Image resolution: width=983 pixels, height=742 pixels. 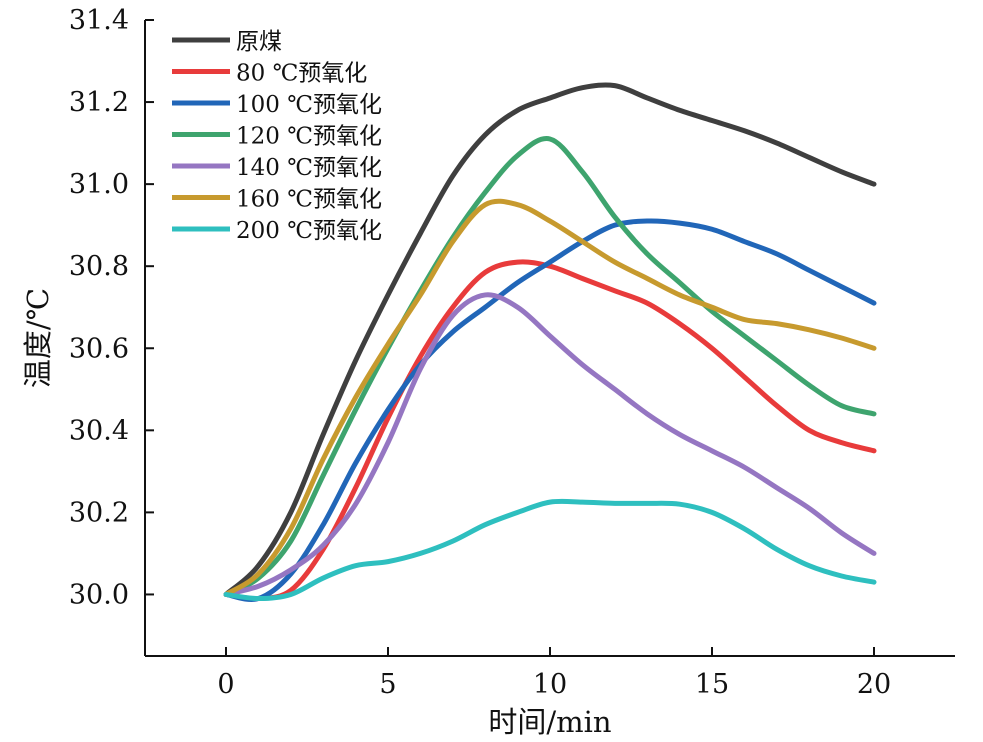 I want to click on x-axis-ticks: 0 5 10 15 20, so click(x=554, y=673).